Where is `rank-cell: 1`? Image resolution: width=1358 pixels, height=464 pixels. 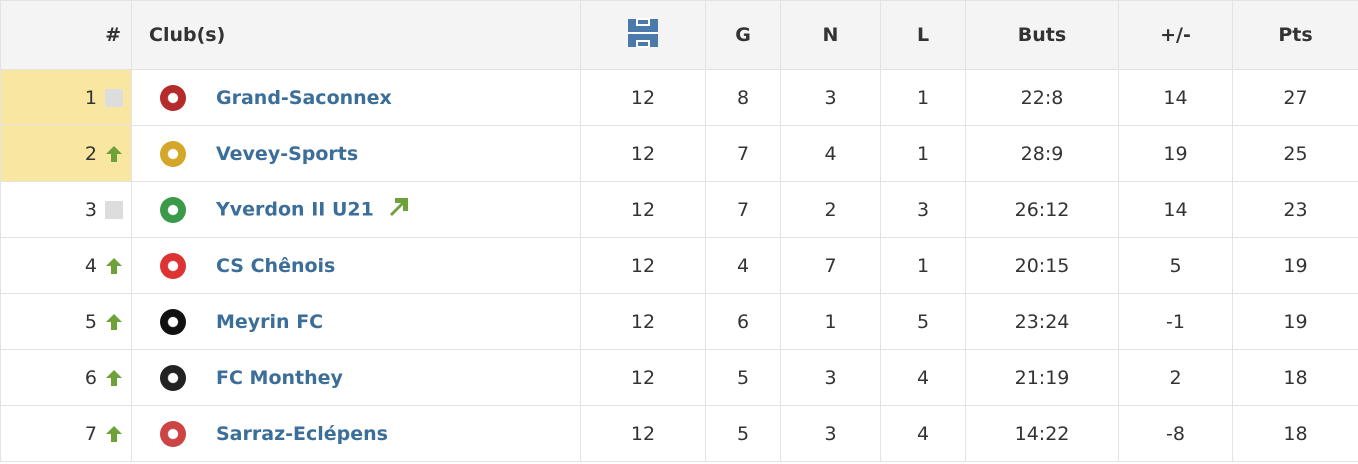 rank-cell: 1 is located at coordinates (66, 97).